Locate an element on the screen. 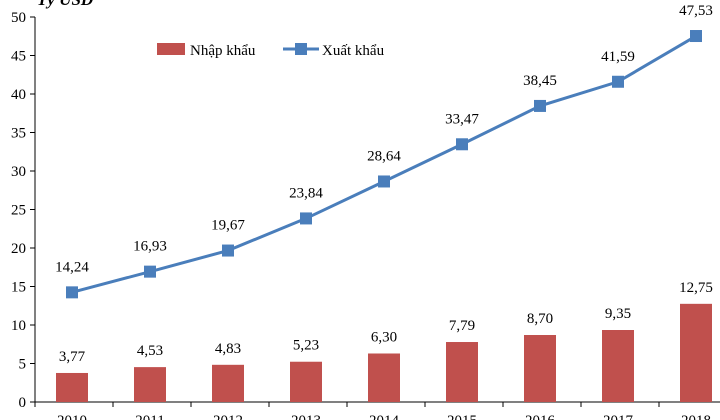 The image size is (720, 420). y-tick-label: 10 is located at coordinates (18, 326).